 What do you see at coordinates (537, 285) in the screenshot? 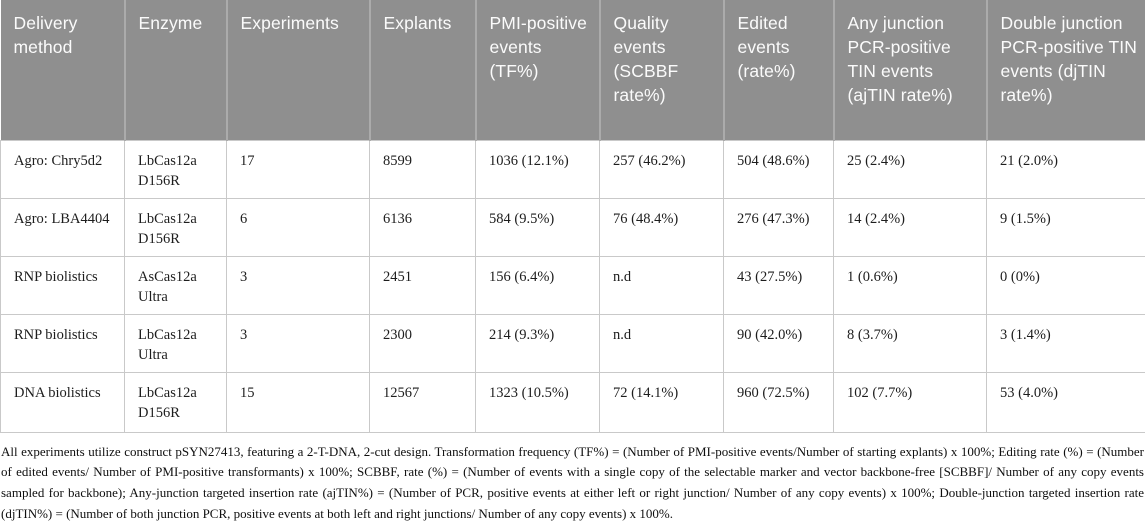
I see `cell-pmi-positive-events: 156 (6.4%)` at bounding box center [537, 285].